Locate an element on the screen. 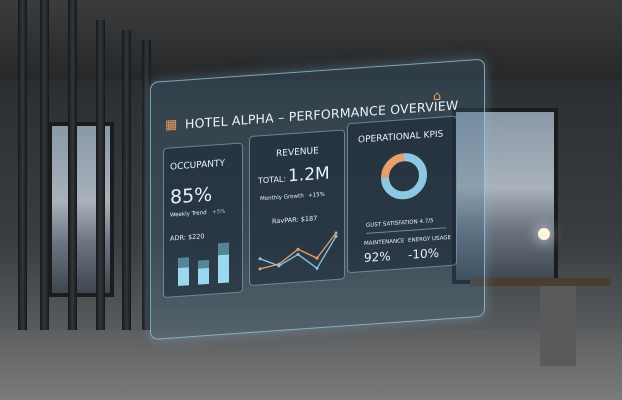 This screenshot has width=622, height=400. satisfaction-bar is located at coordinates (406, 230).